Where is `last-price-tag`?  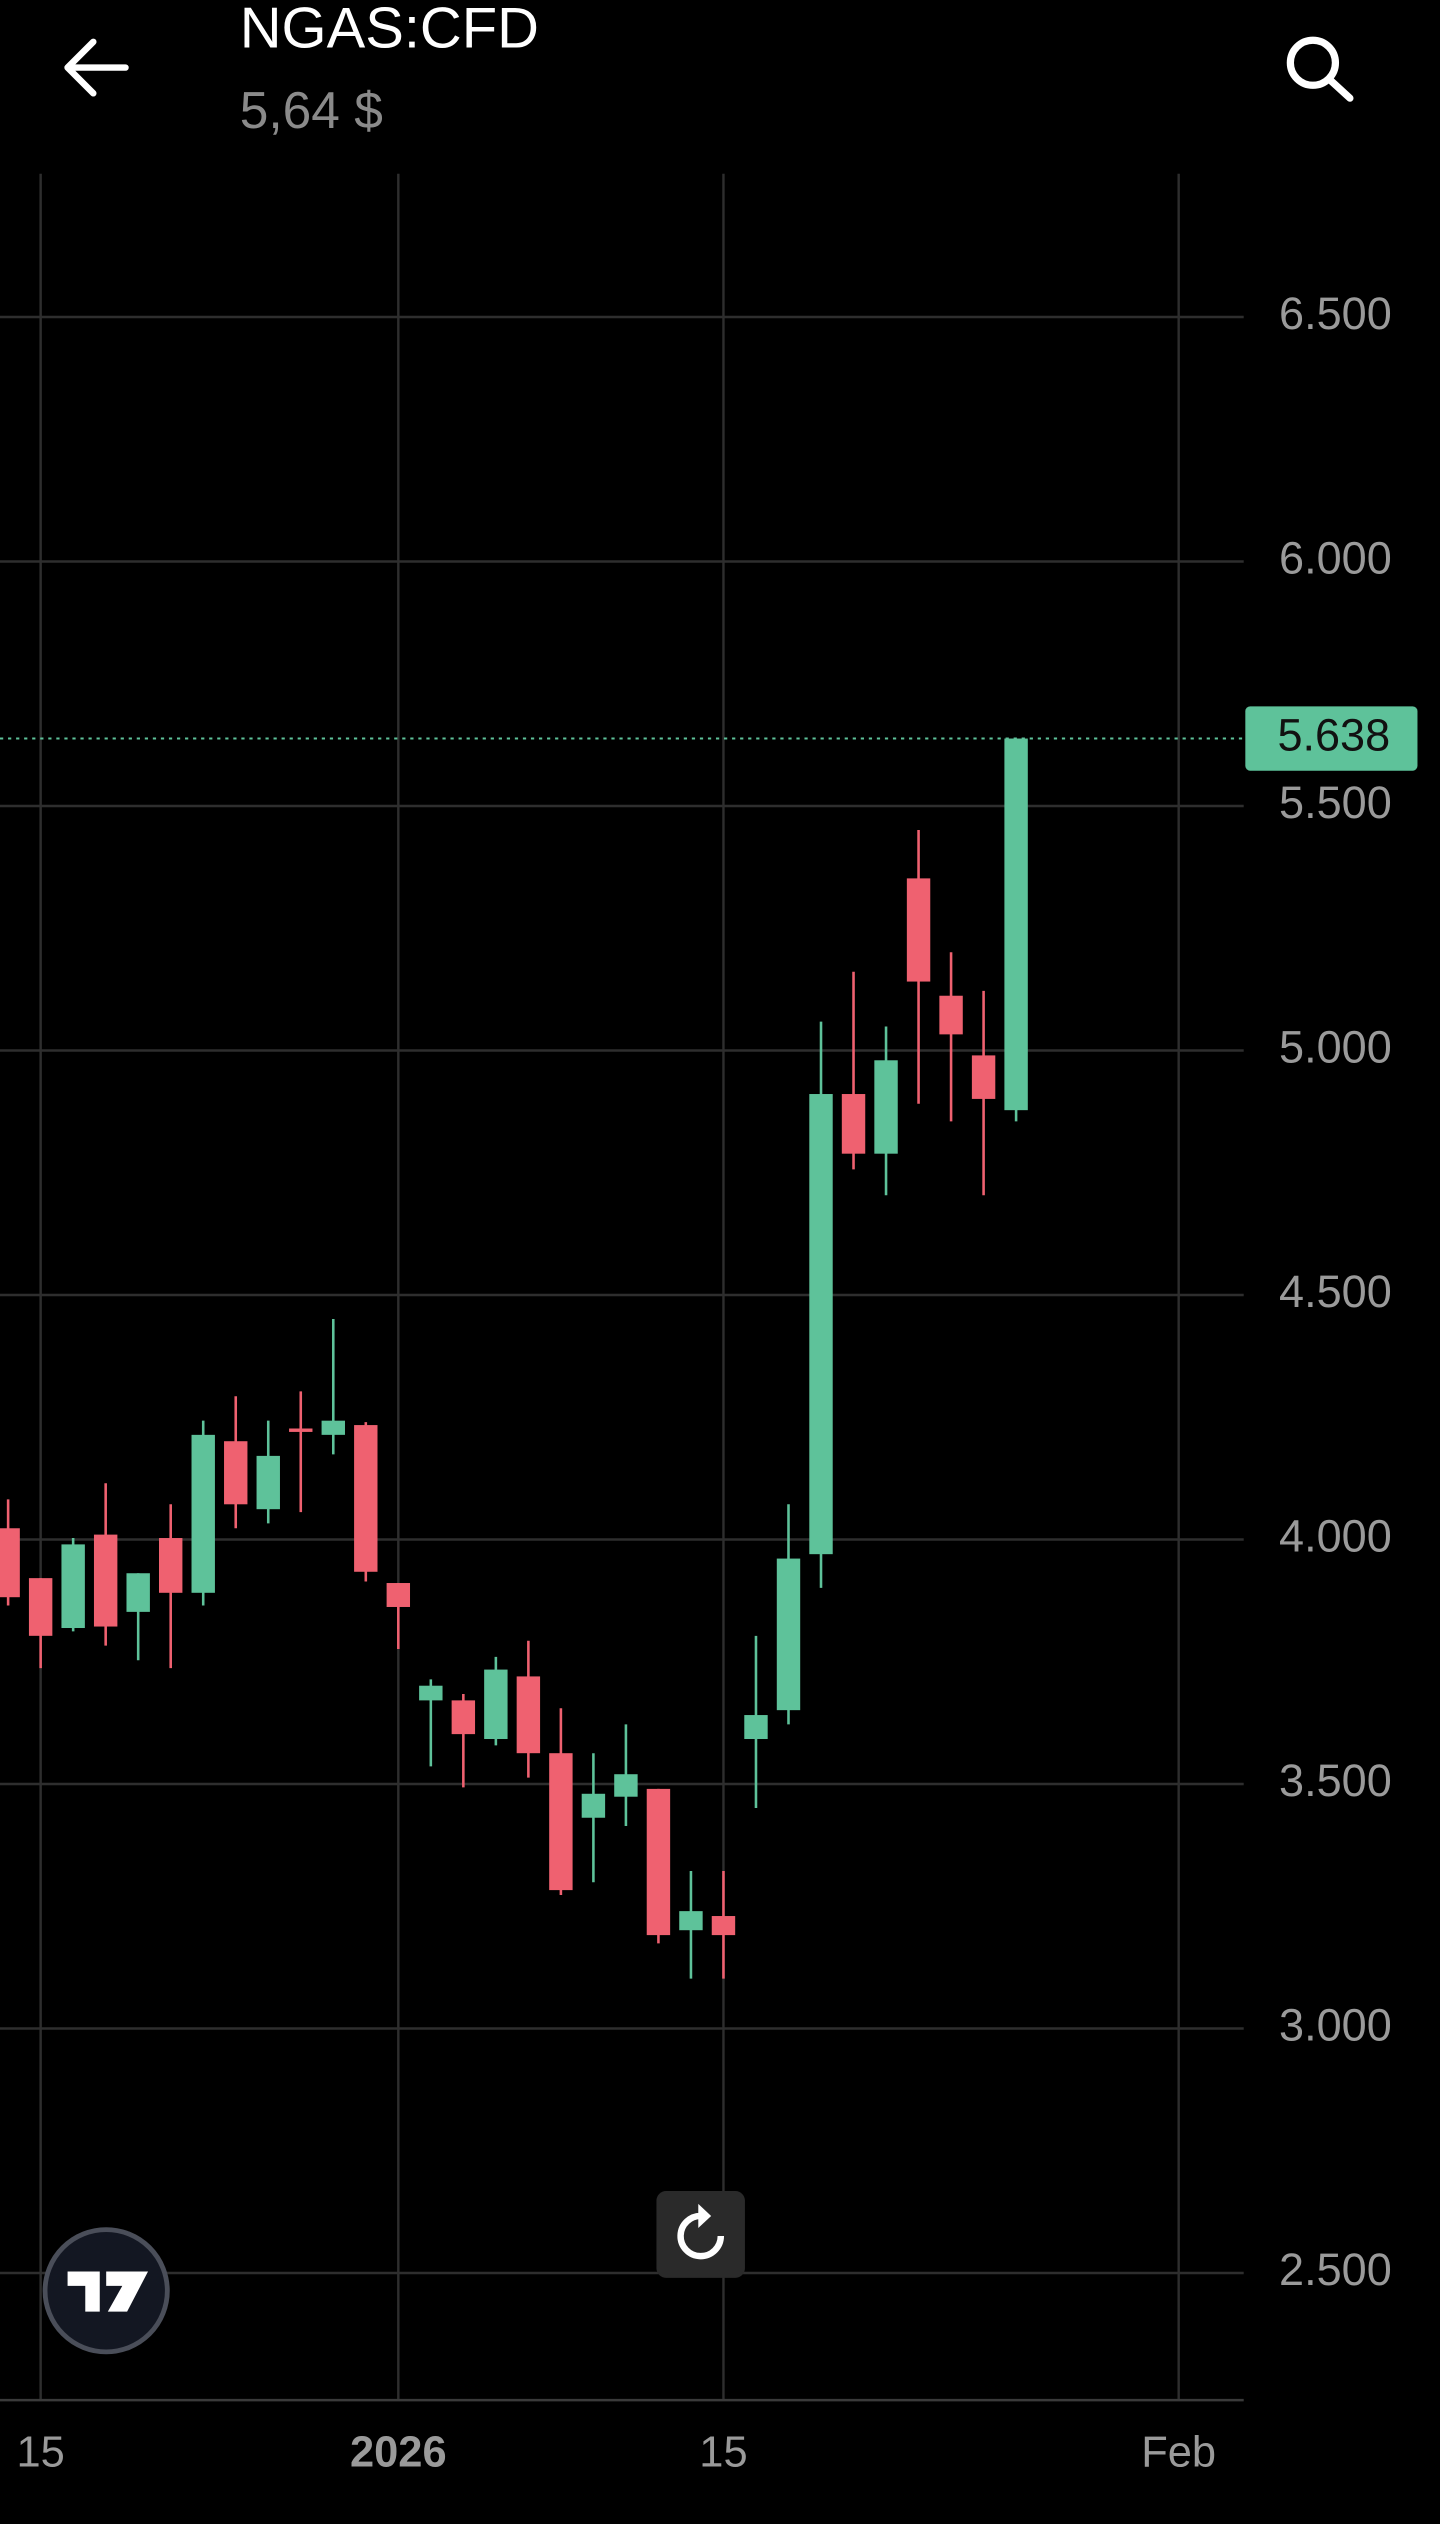
last-price-tag is located at coordinates (1331, 738).